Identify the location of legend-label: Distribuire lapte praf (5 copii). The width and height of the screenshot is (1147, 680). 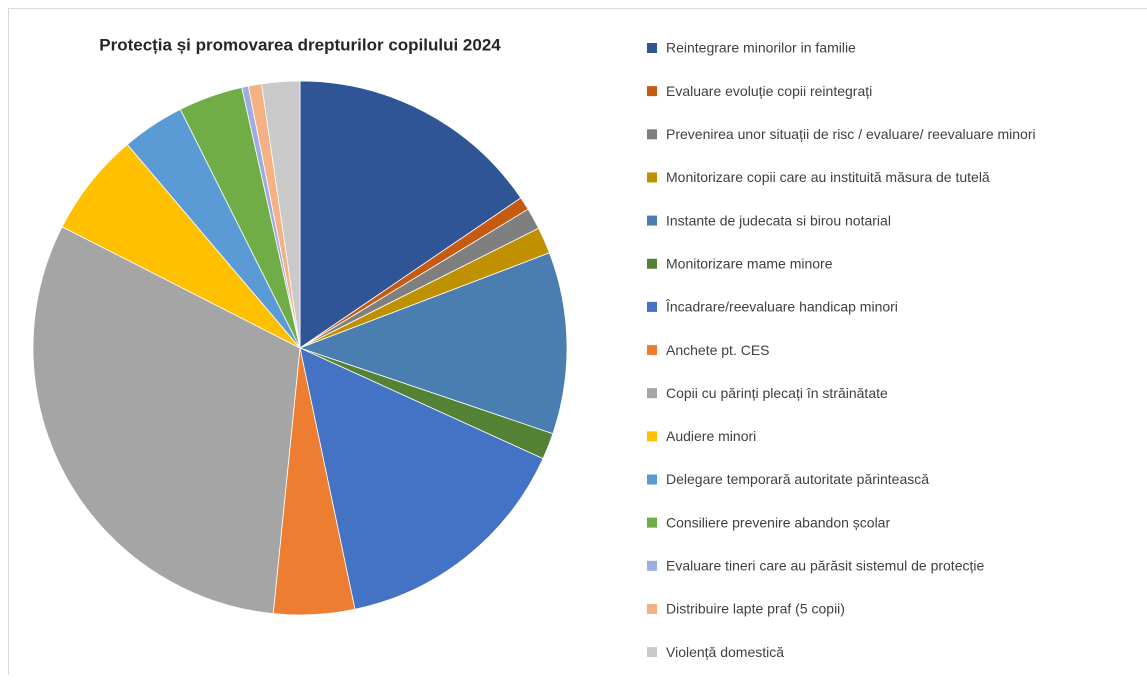
(755, 609).